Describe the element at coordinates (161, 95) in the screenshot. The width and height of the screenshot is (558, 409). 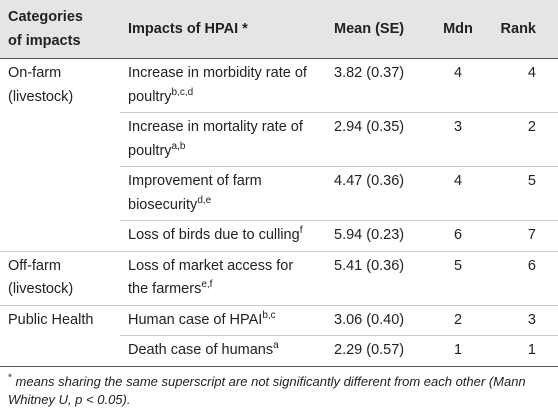
I see `impact-line: poultryb,c,d` at that location.